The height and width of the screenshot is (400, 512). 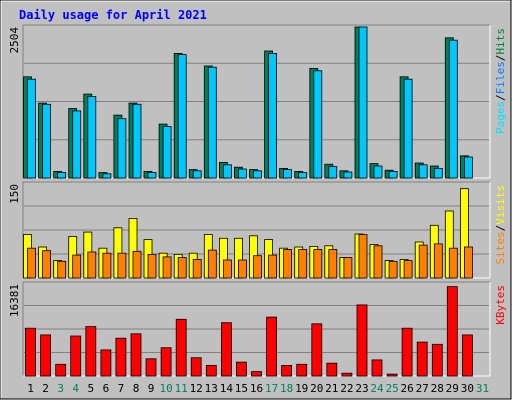 What do you see at coordinates (361, 388) in the screenshot?
I see `x-tick-label: 23` at bounding box center [361, 388].